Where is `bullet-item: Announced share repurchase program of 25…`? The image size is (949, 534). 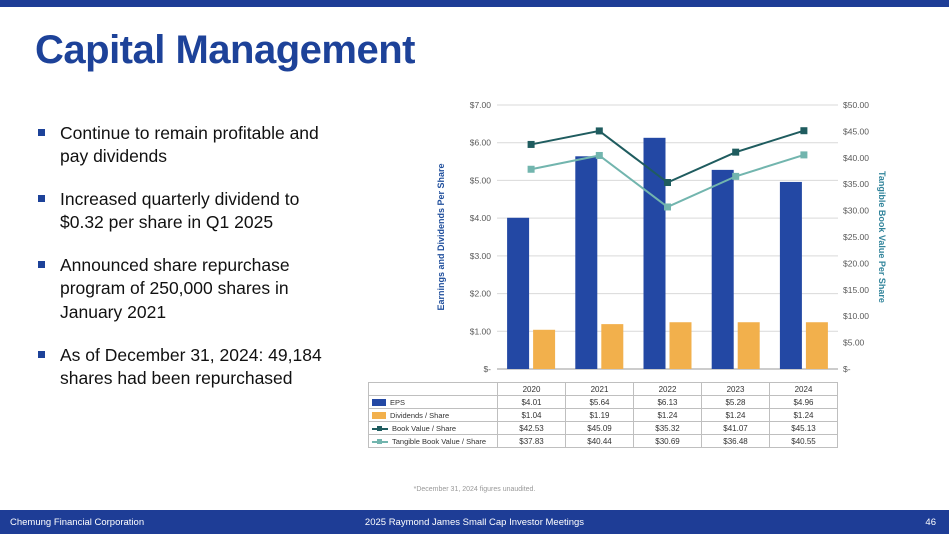
bullet-item: Announced share repurchase program of 25… is located at coordinates (186, 288).